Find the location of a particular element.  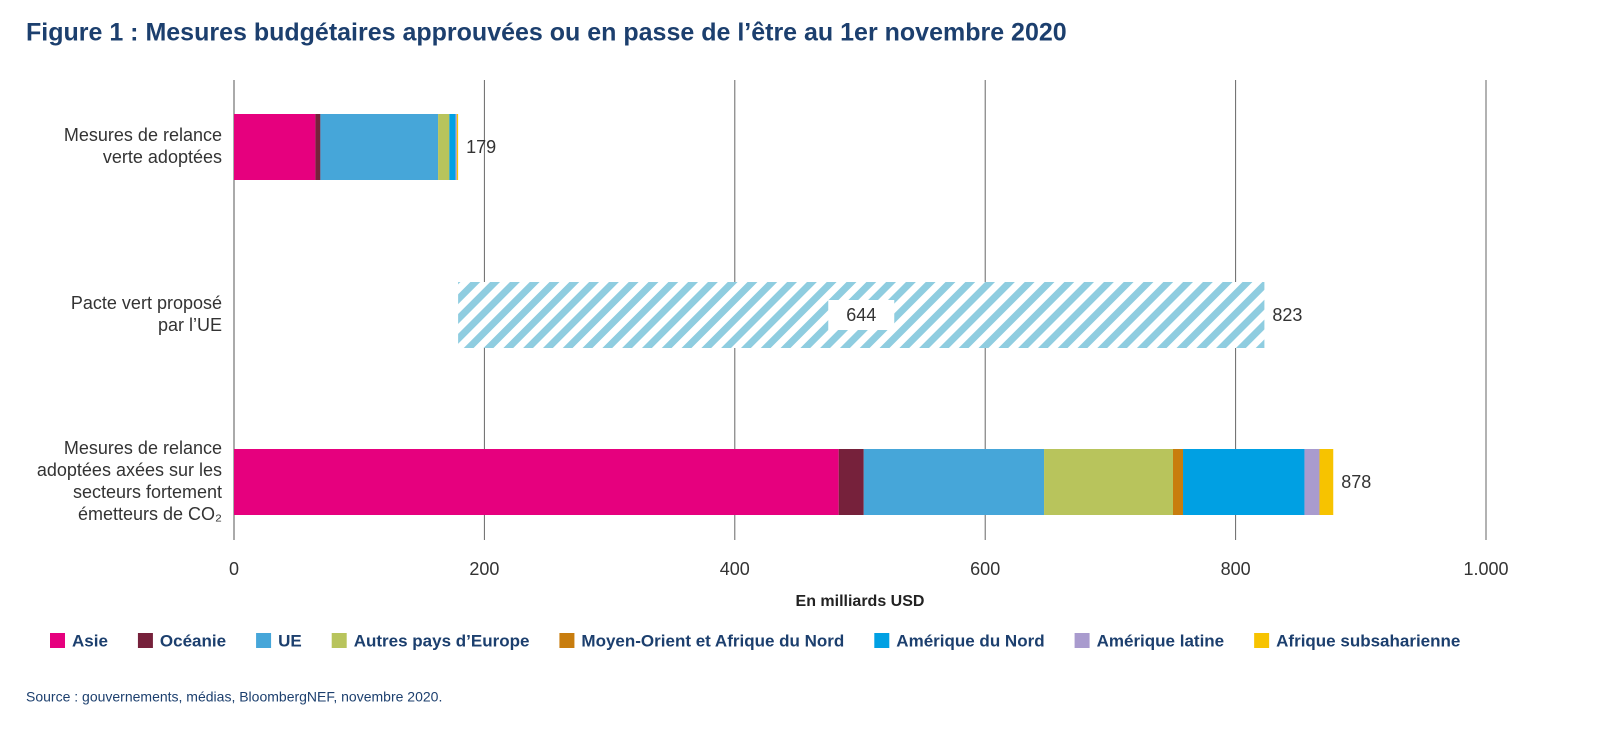

y-tick-label: adoptées axées sur les is located at coordinates (129, 470).